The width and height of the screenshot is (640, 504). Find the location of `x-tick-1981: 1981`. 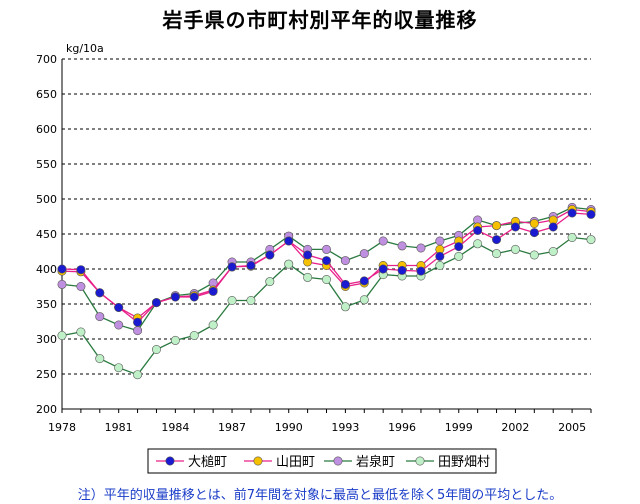

x-tick-1981: 1981 is located at coordinates (119, 427).